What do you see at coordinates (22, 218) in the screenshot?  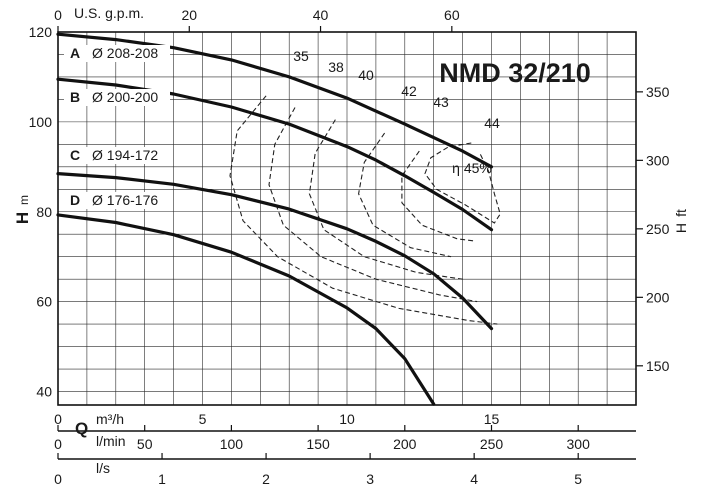 I see `y-left-axis-name: H` at bounding box center [22, 218].